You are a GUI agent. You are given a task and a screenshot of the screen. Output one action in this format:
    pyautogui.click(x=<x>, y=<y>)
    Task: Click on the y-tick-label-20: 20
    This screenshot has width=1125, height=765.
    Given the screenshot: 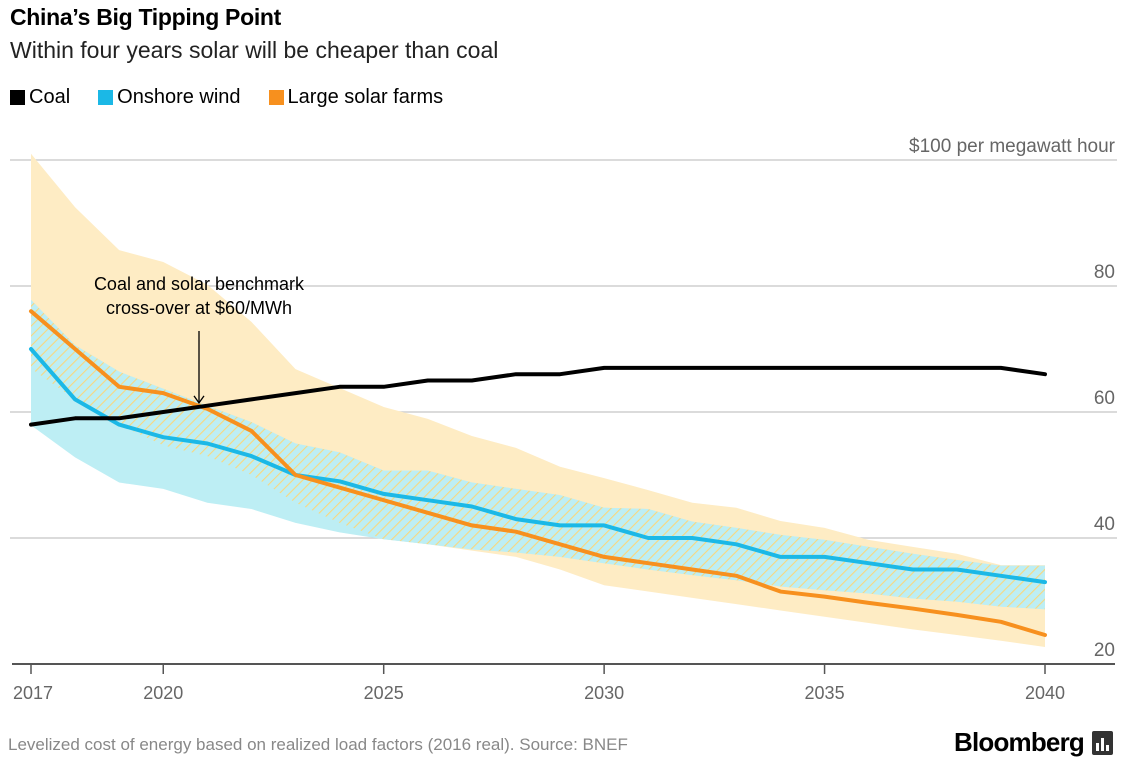 What is the action you would take?
    pyautogui.click(x=1104, y=650)
    